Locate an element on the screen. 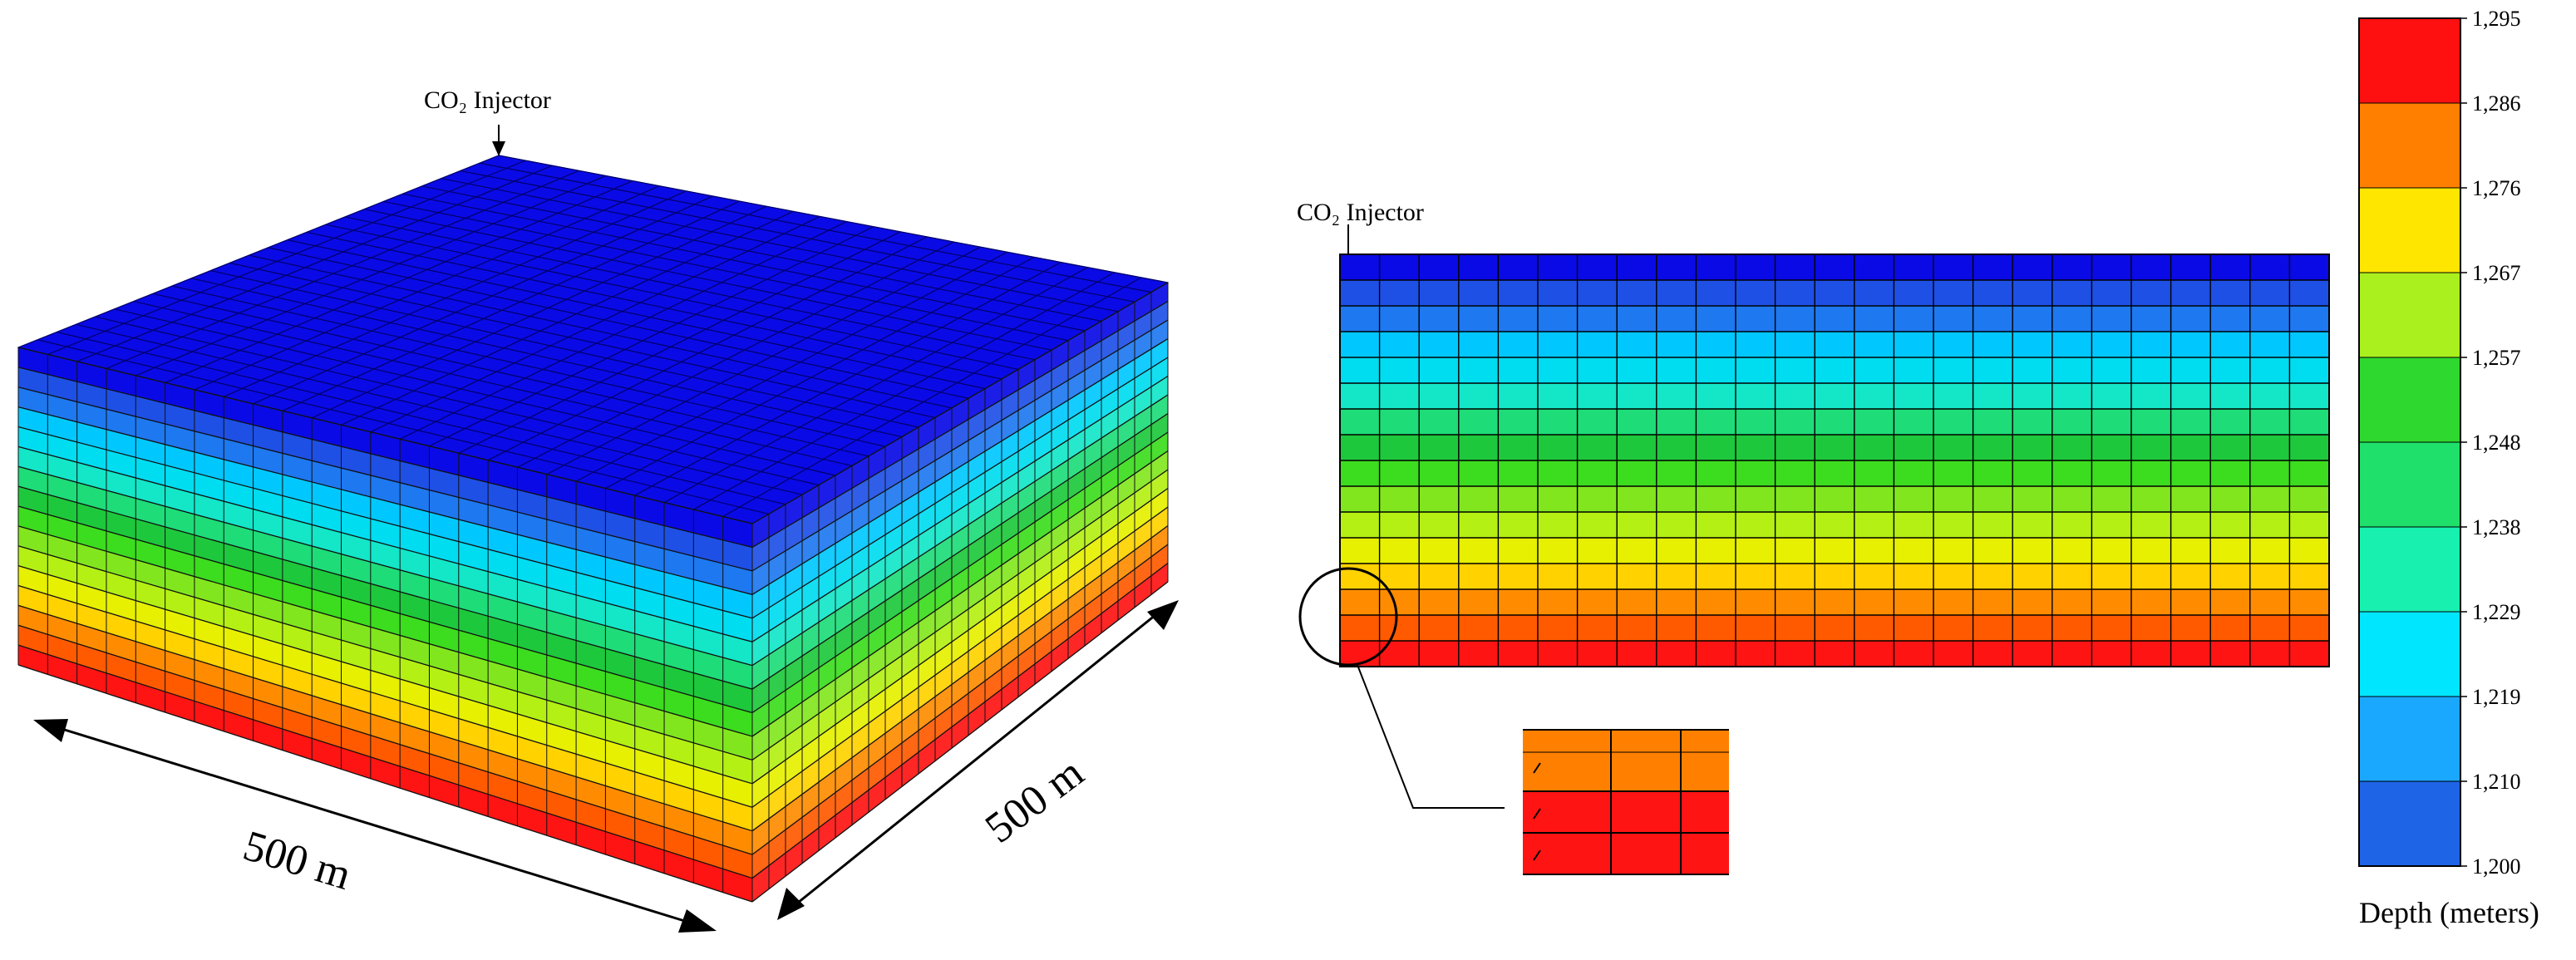 This screenshot has width=2576, height=960. colorbar-swatches is located at coordinates (2409, 442).